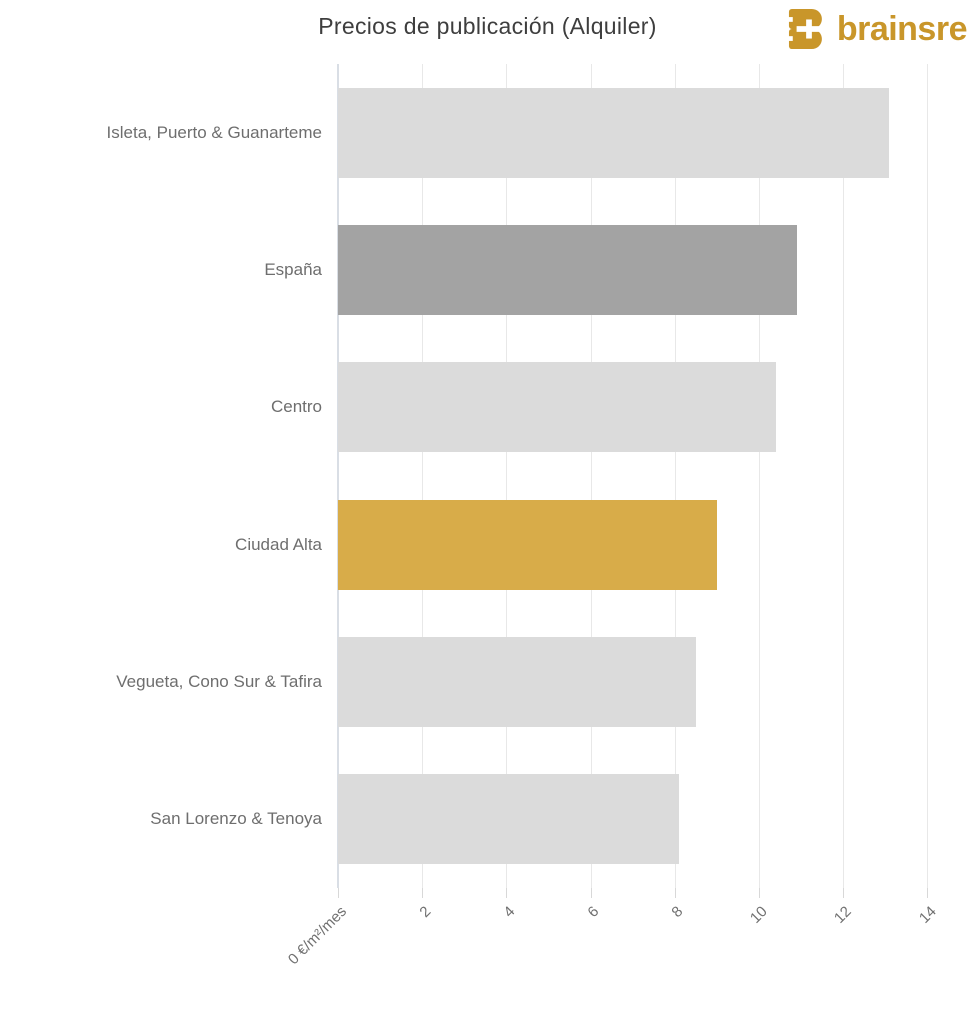 The width and height of the screenshot is (975, 1024). Describe the element at coordinates (677, 912) in the screenshot. I see `x-tick-label-8: 8` at that location.